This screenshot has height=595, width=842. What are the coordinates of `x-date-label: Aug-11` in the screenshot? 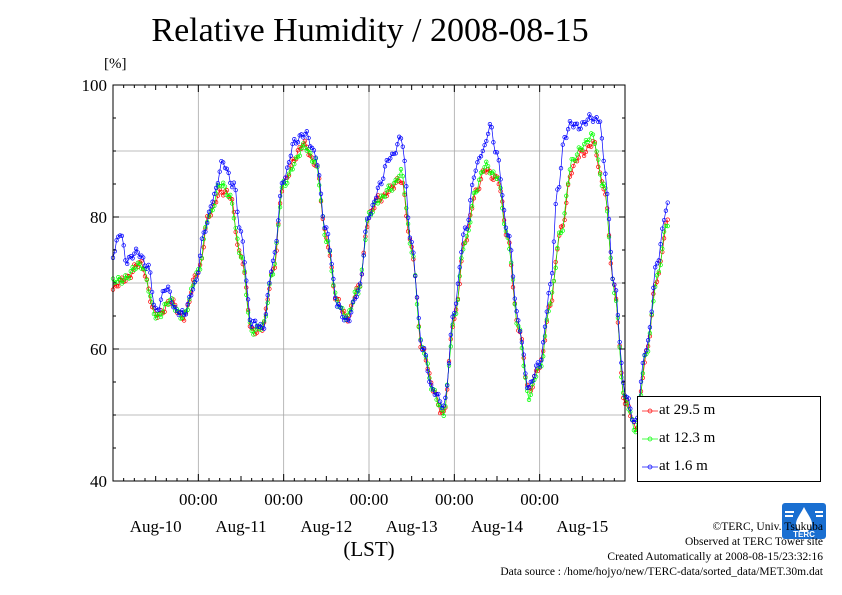 It's located at (240, 526).